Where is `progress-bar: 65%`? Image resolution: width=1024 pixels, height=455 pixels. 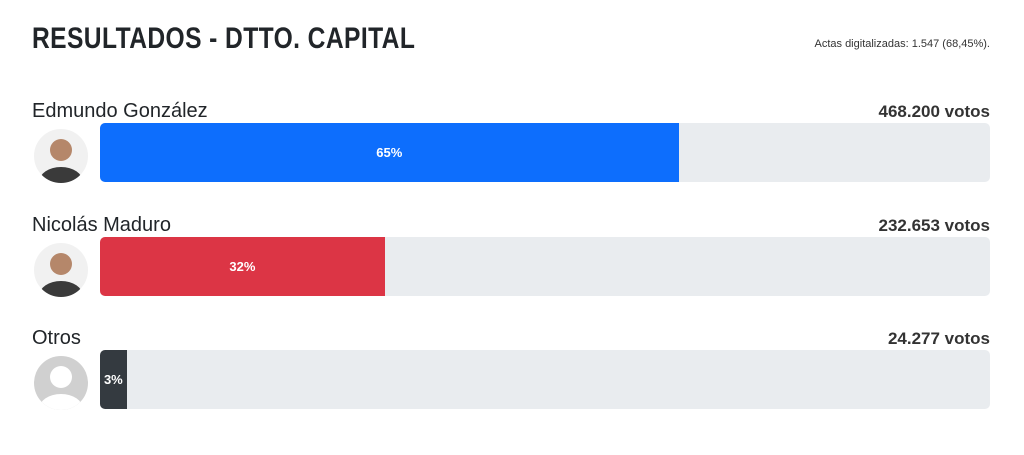
progress-bar: 65% is located at coordinates (389, 152).